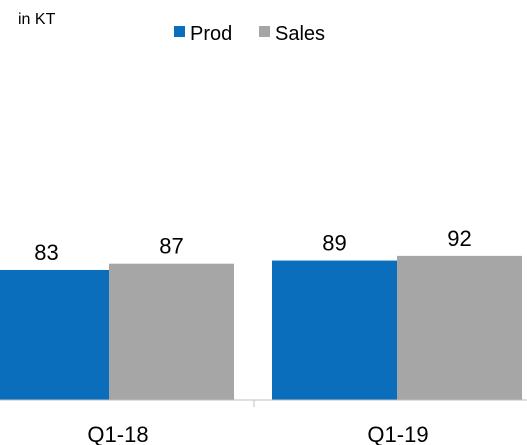  I want to click on data-label-prod-q1-19: 89, so click(334, 243).